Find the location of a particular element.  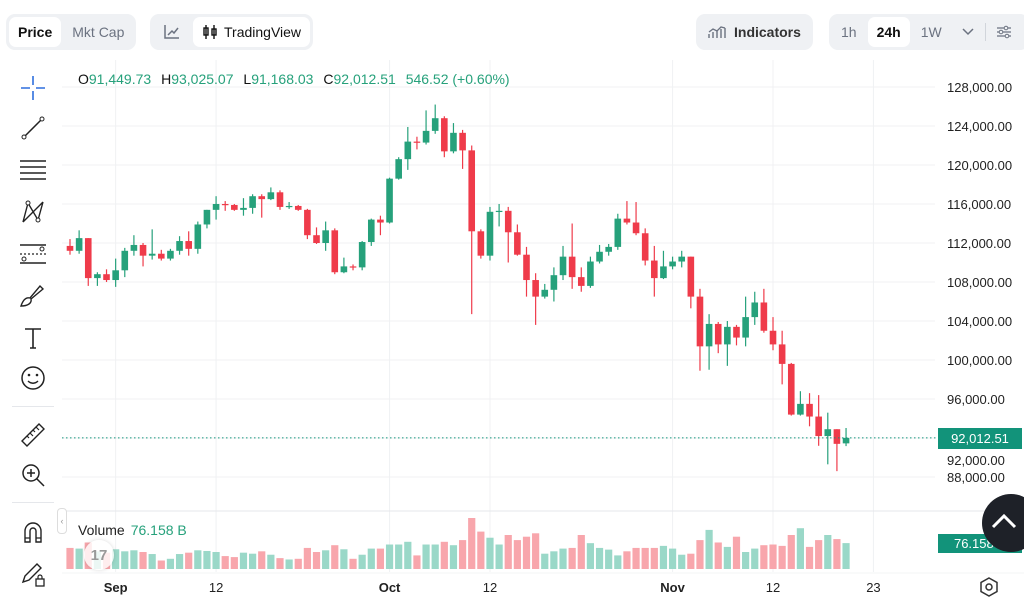

open-value: 91,449.73 is located at coordinates (120, 79).